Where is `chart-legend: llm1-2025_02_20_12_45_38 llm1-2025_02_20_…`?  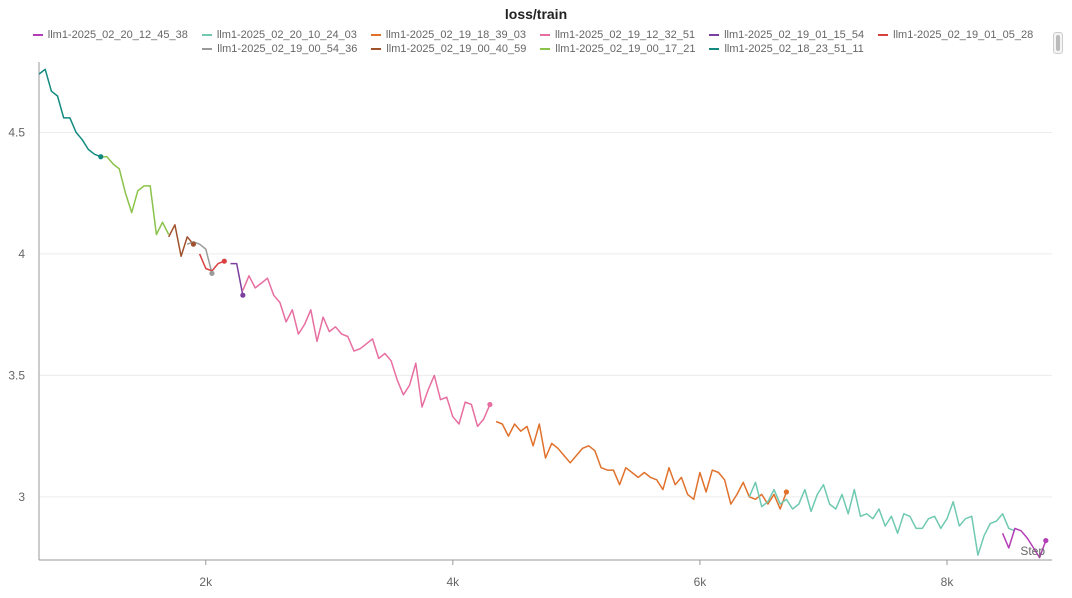
chart-legend: llm1-2025_02_20_12_45_38 llm1-2025_02_20_… is located at coordinates (533, 42).